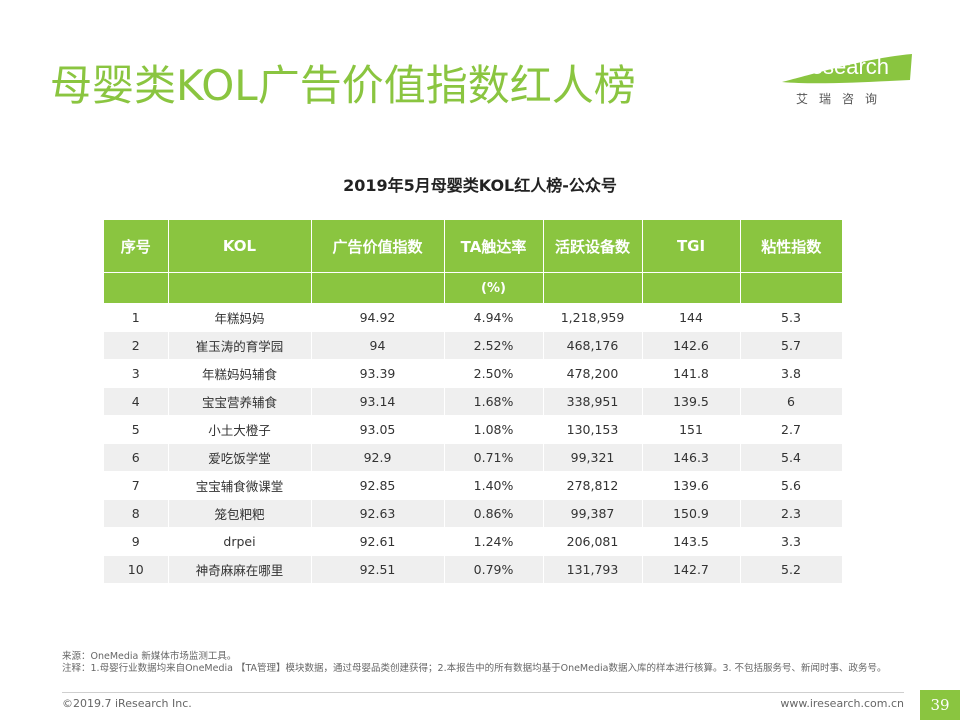  What do you see at coordinates (378, 429) in the screenshot?
I see `cell-ad-value: 93.05` at bounding box center [378, 429].